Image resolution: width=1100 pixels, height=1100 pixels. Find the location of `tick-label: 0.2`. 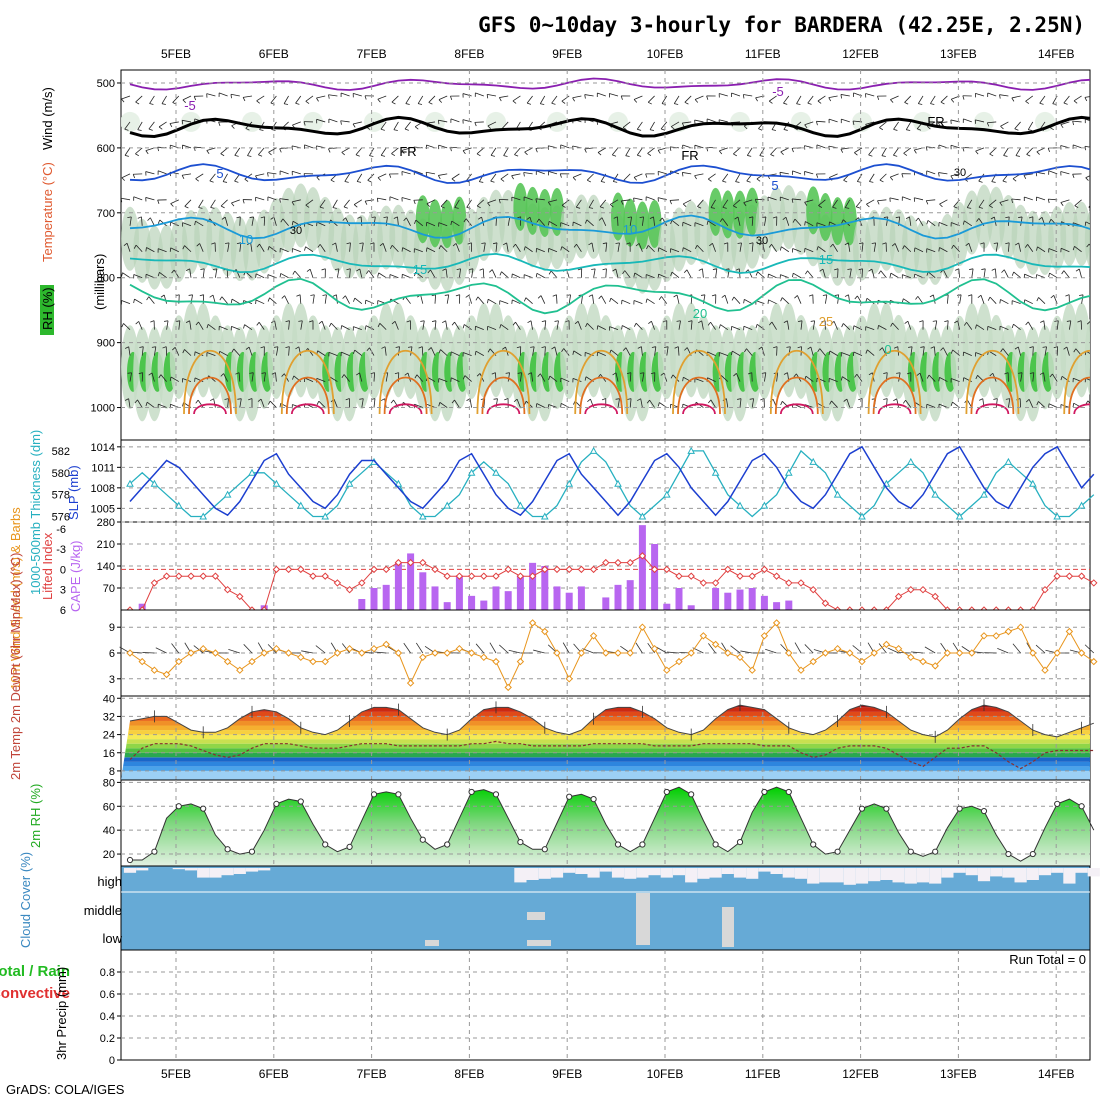

tick-label: 0.2 is located at coordinates (107, 1039).